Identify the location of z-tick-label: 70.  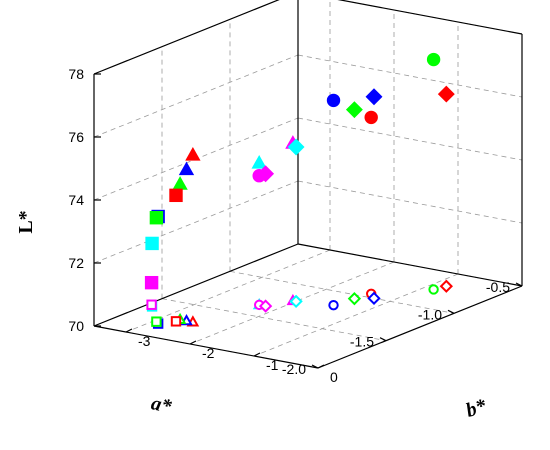
(76, 326).